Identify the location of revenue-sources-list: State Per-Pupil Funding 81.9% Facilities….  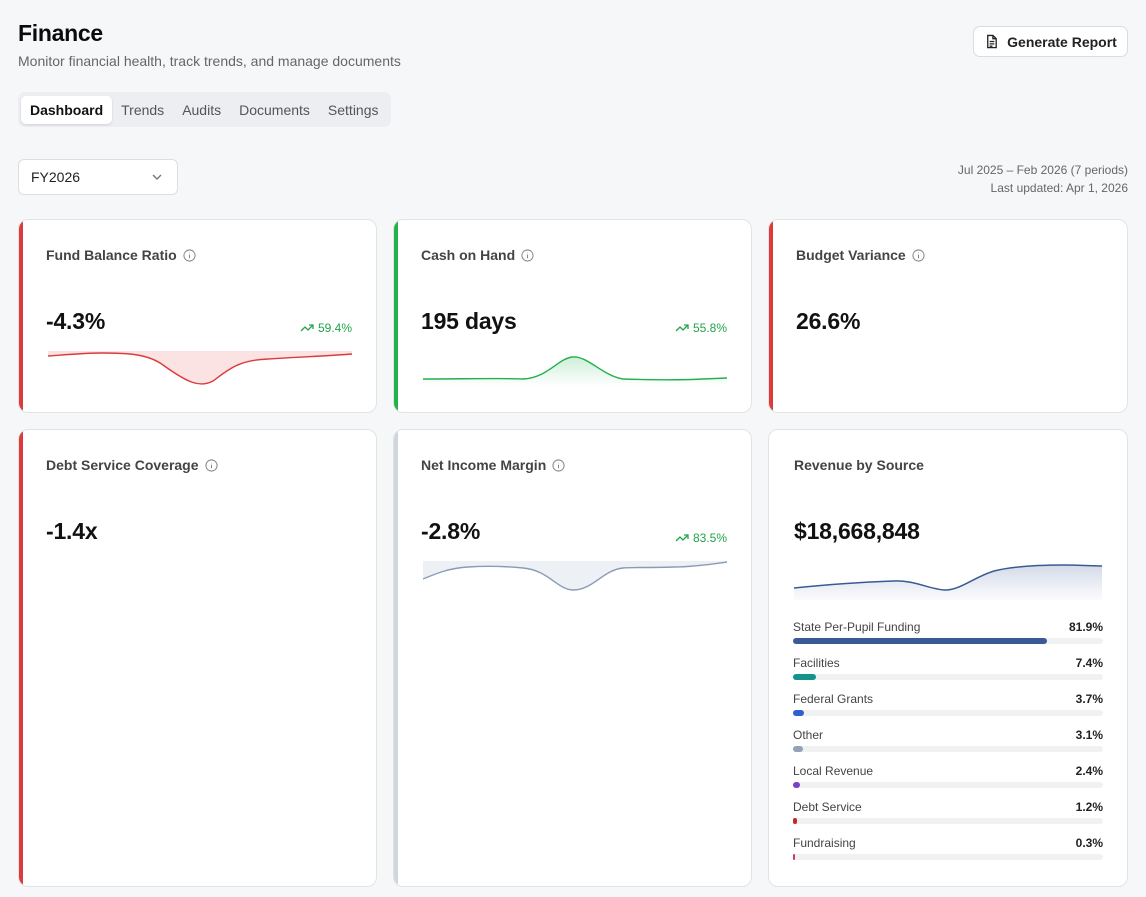
(948, 746).